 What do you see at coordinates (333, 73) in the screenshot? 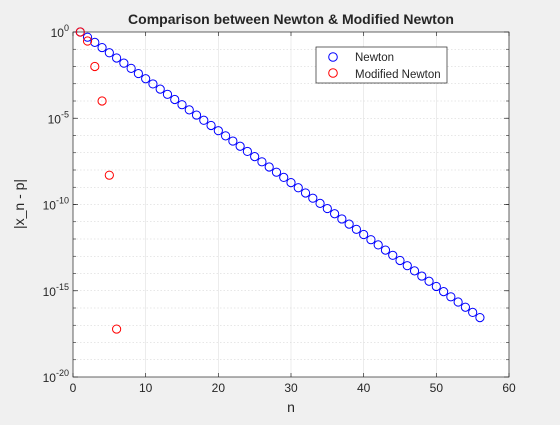
I see `legend-marker-modified-newton` at bounding box center [333, 73].